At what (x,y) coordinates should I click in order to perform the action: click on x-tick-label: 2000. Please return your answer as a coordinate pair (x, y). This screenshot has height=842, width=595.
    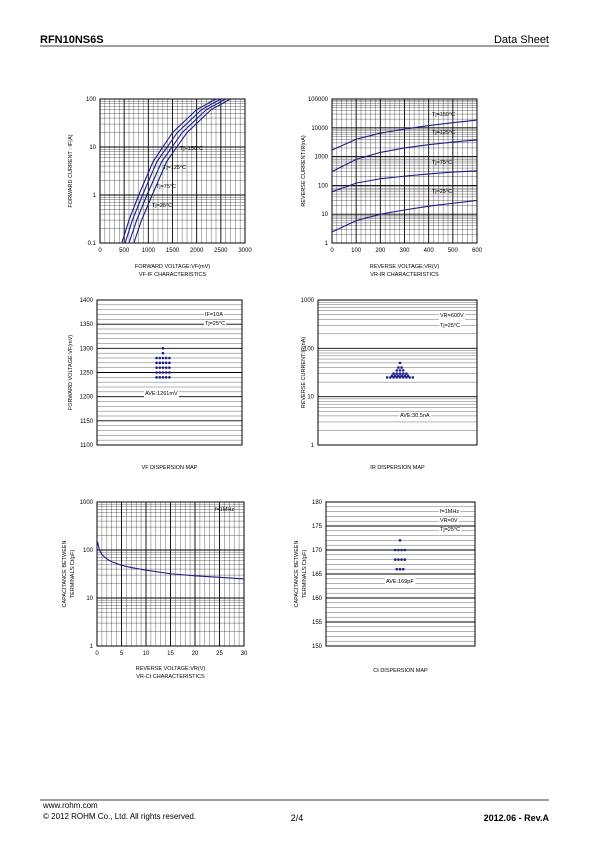
    Looking at the image, I should click on (197, 251).